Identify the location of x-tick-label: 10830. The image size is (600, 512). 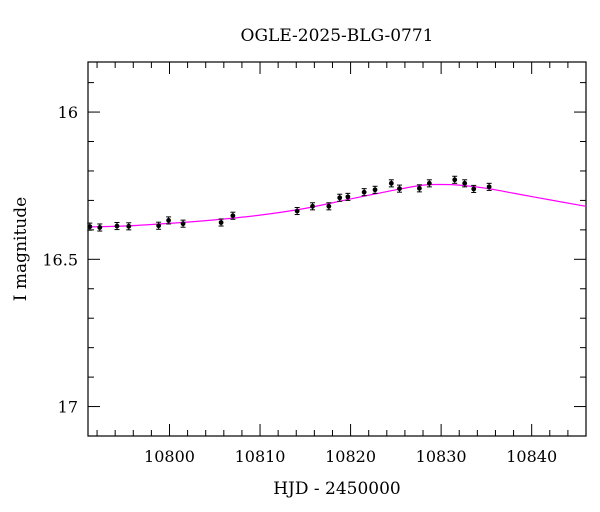
(441, 456).